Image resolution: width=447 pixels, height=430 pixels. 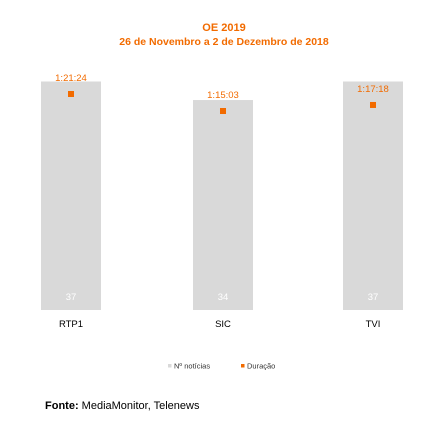 What do you see at coordinates (373, 89) in the screenshot?
I see `duration-label: 1:17:18` at bounding box center [373, 89].